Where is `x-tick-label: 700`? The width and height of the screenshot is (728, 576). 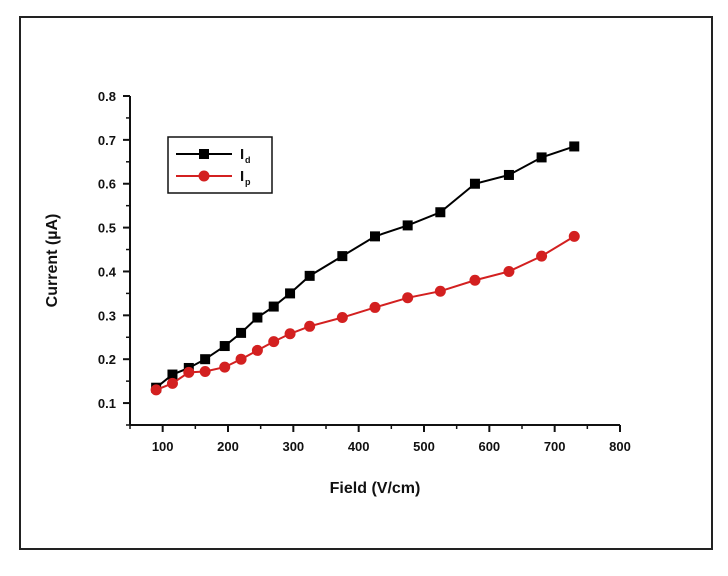
x-tick-label: 700 is located at coordinates (555, 446).